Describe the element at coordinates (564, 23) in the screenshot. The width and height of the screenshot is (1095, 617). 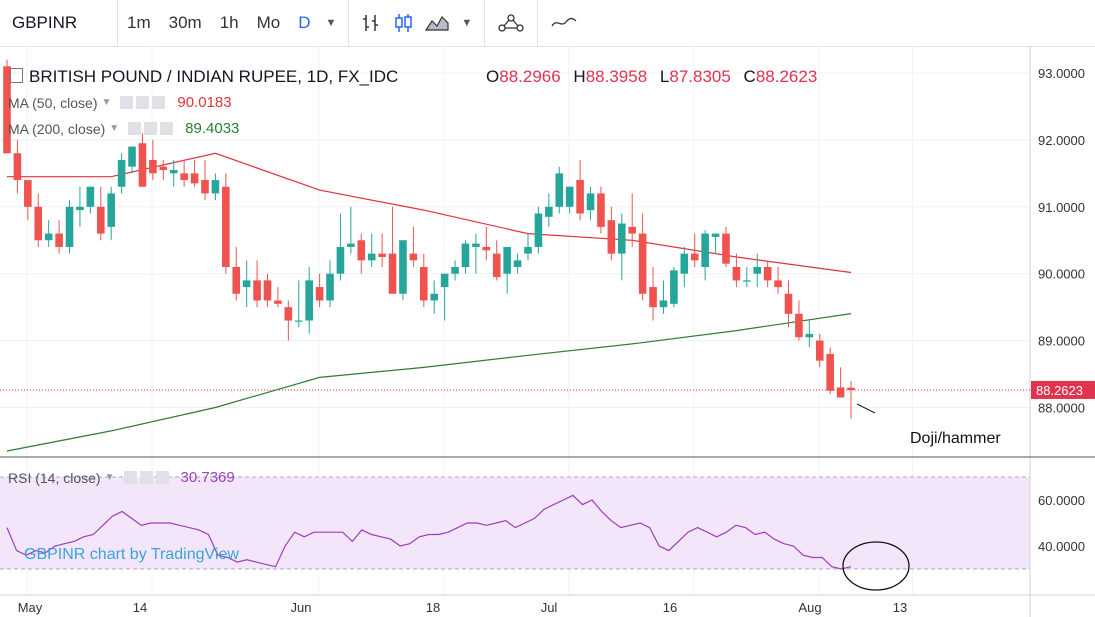
I see `compare-icon` at that location.